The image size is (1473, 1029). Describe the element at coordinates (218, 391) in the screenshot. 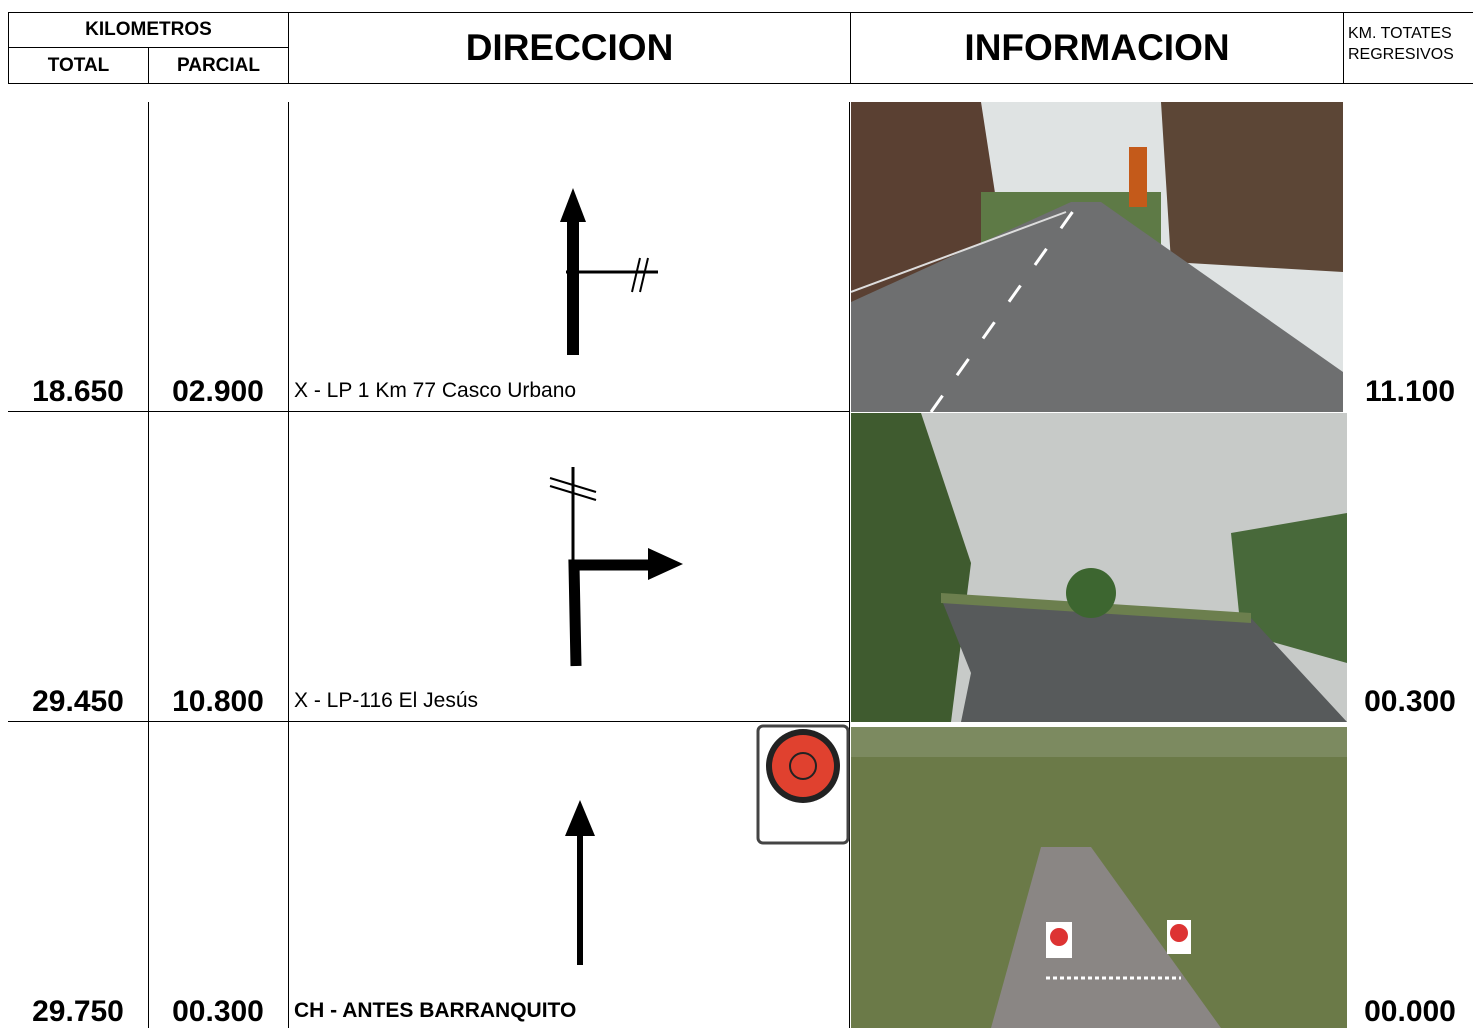

I see `km-parcial: 02.900` at that location.